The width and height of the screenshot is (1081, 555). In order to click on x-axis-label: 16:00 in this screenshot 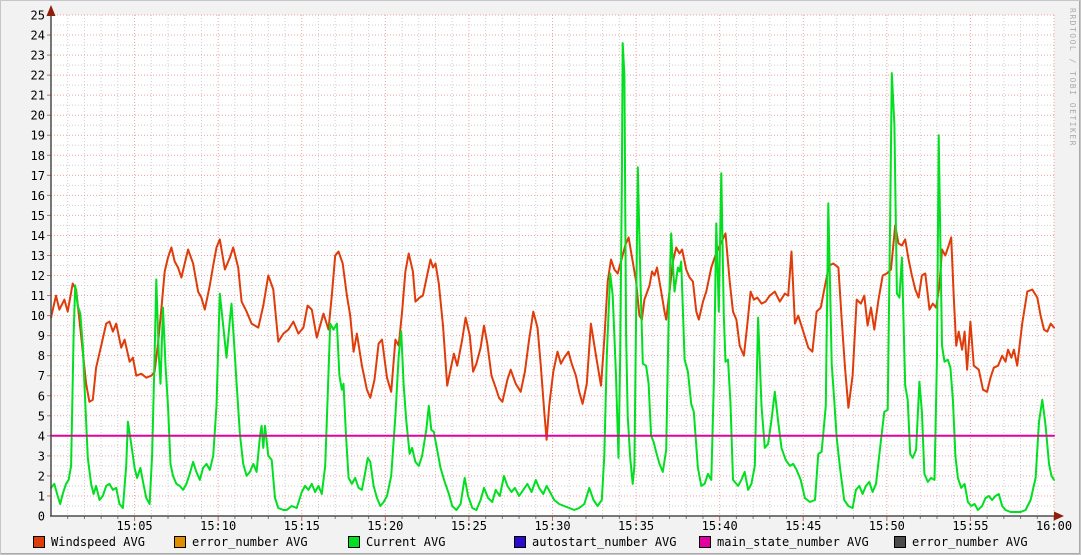, I will do `click(1054, 526)`.